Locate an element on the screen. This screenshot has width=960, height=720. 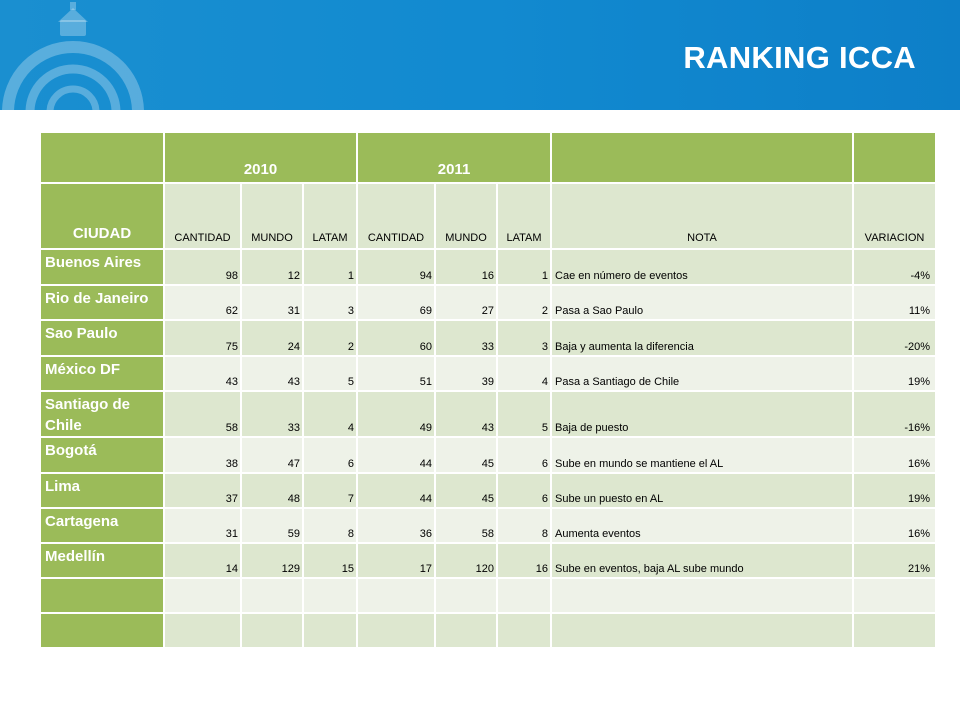
column-header-mundo-2010: MUNDO is located at coordinates (272, 216).